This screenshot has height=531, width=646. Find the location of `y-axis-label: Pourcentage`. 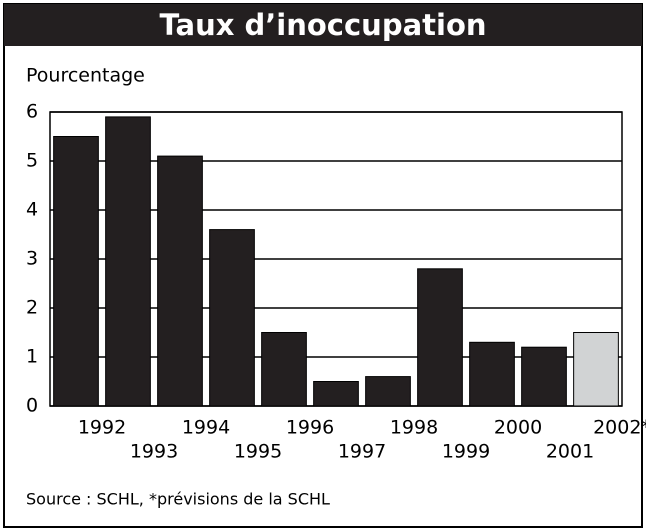

y-axis-label: Pourcentage is located at coordinates (85, 76).